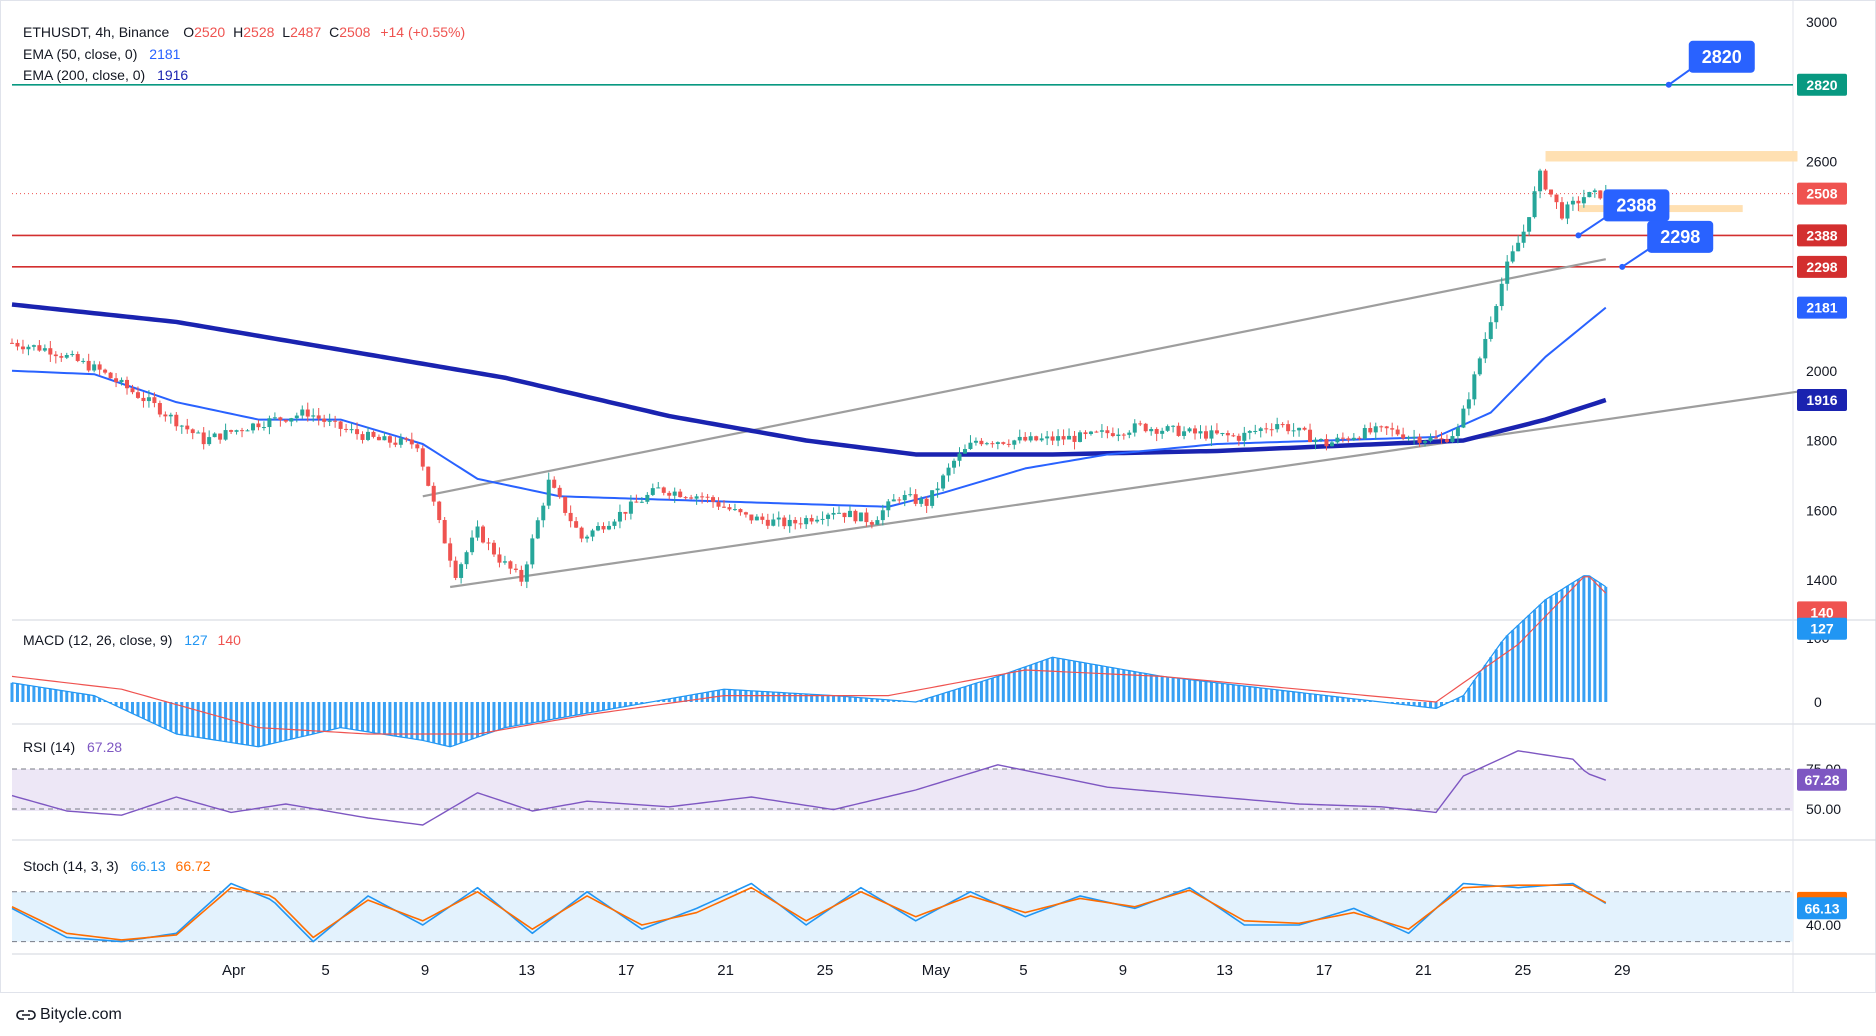  I want to click on callout-anchor, so click(1578, 235).